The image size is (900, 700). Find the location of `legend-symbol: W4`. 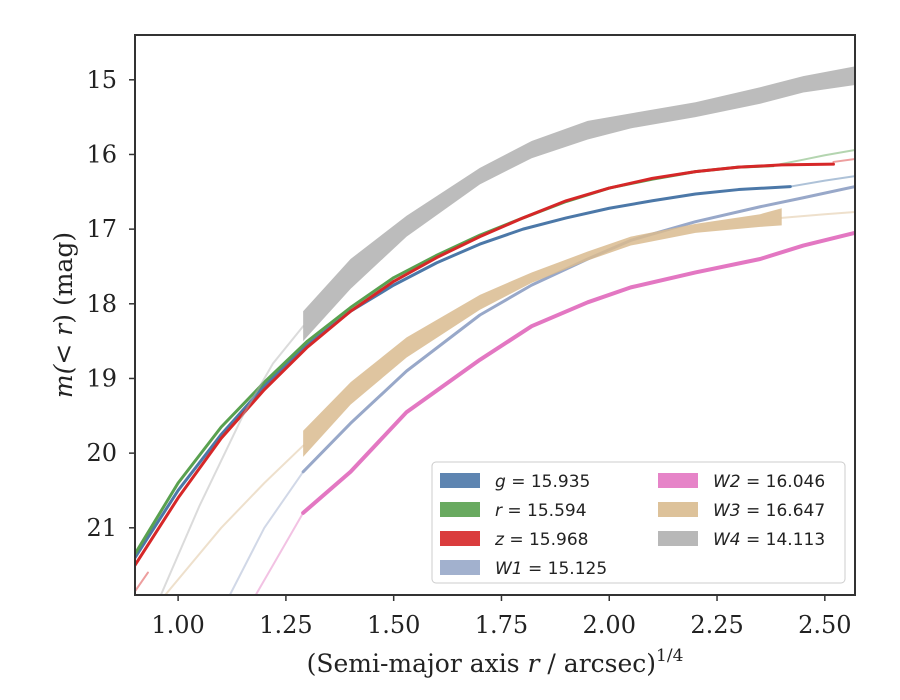

legend-symbol: W4 is located at coordinates (727, 540).